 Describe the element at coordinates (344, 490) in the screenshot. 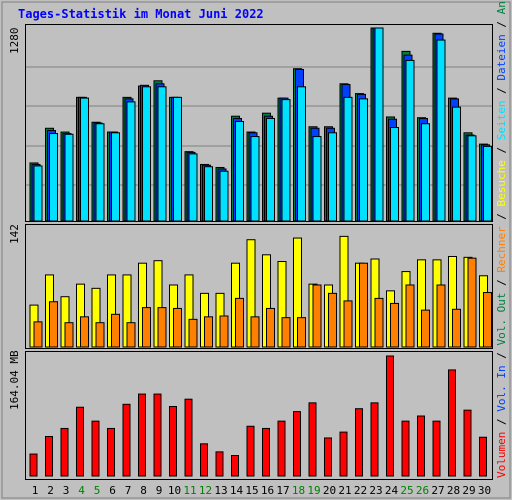

I see `x-tick-label-day-21: 21` at that location.